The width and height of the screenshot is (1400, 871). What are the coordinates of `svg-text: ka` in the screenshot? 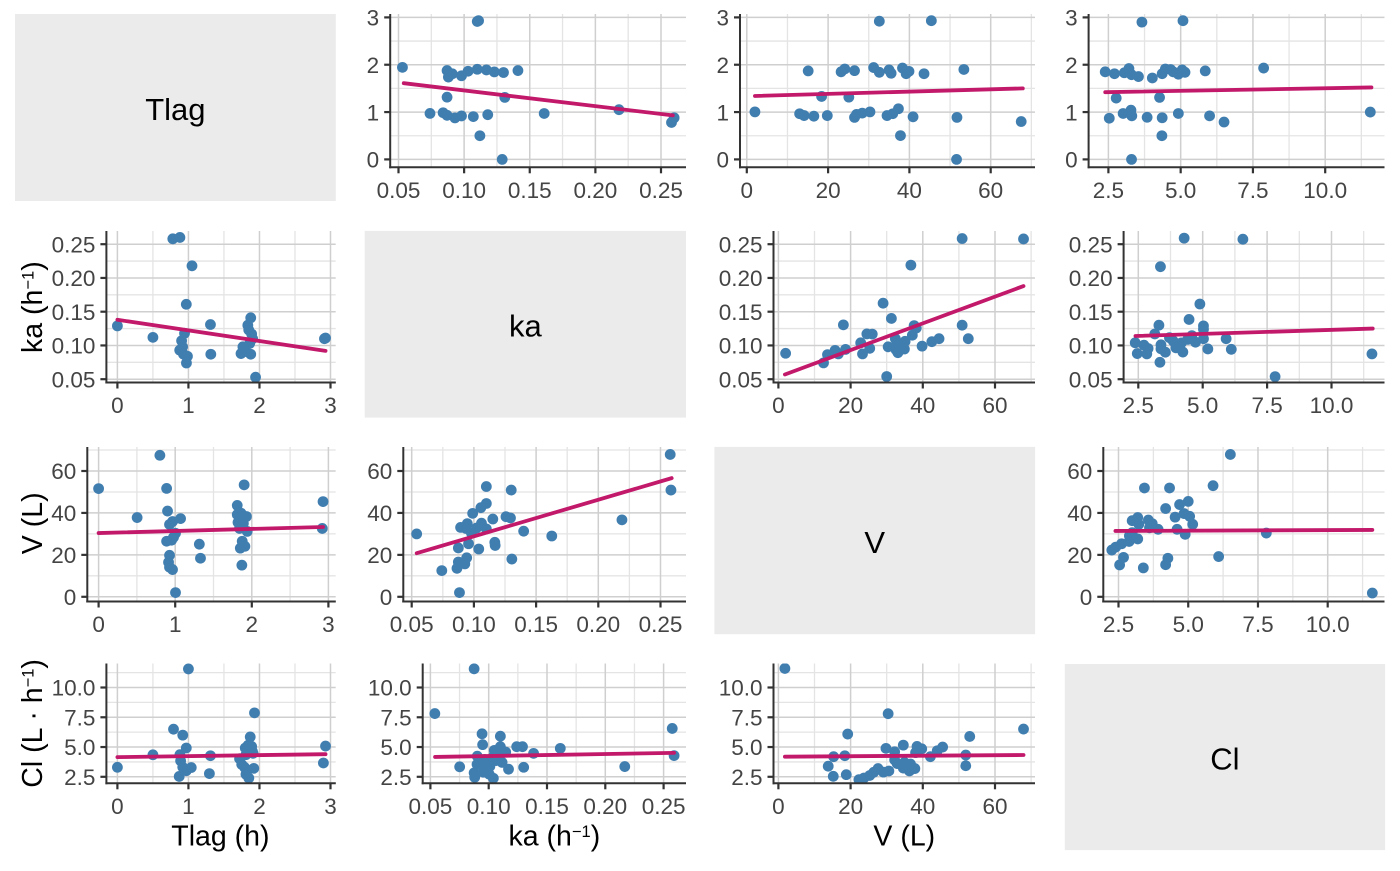 It's located at (526, 326).